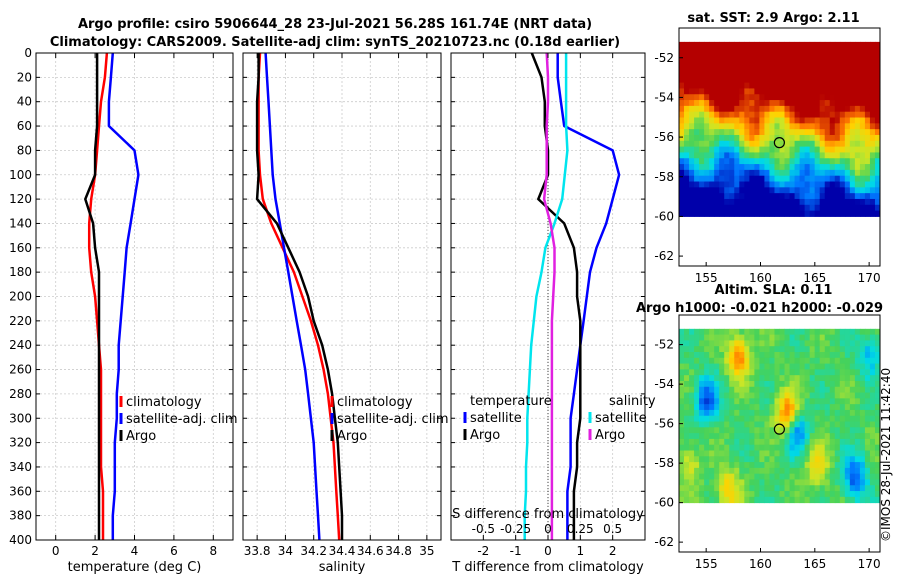 Image resolution: width=900 pixels, height=580 pixels. Describe the element at coordinates (352, 436) in the screenshot. I see `legend-label: Argo` at that location.